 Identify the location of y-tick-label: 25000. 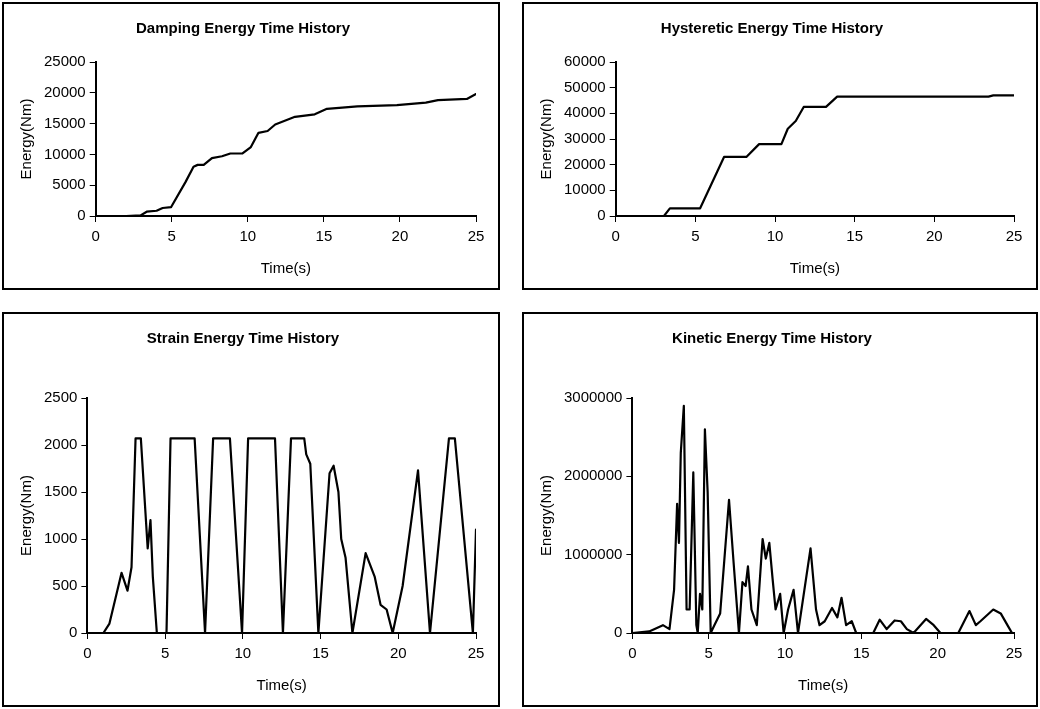
(64, 61).